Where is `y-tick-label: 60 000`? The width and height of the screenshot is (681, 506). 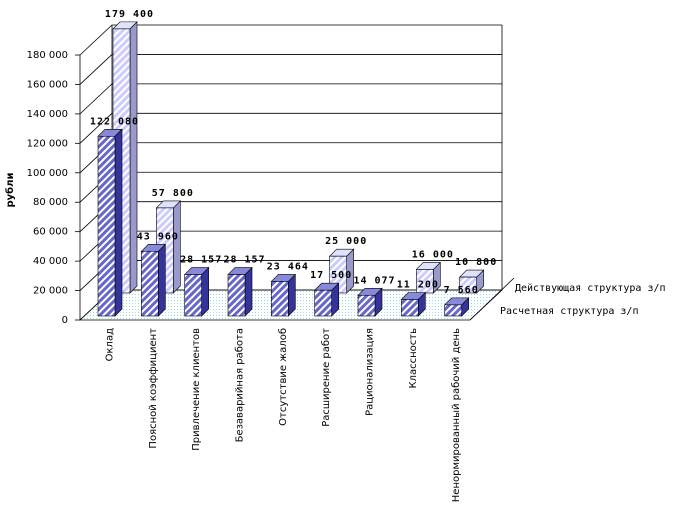
y-tick-label: 60 000 is located at coordinates (50, 232).